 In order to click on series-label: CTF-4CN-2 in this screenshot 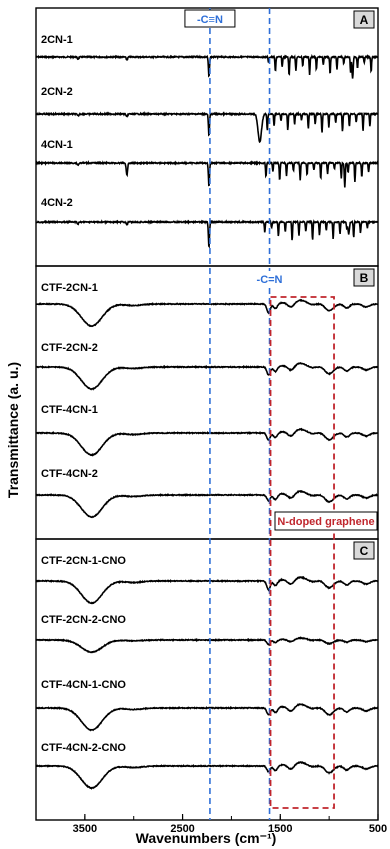, I will do `click(69, 474)`.